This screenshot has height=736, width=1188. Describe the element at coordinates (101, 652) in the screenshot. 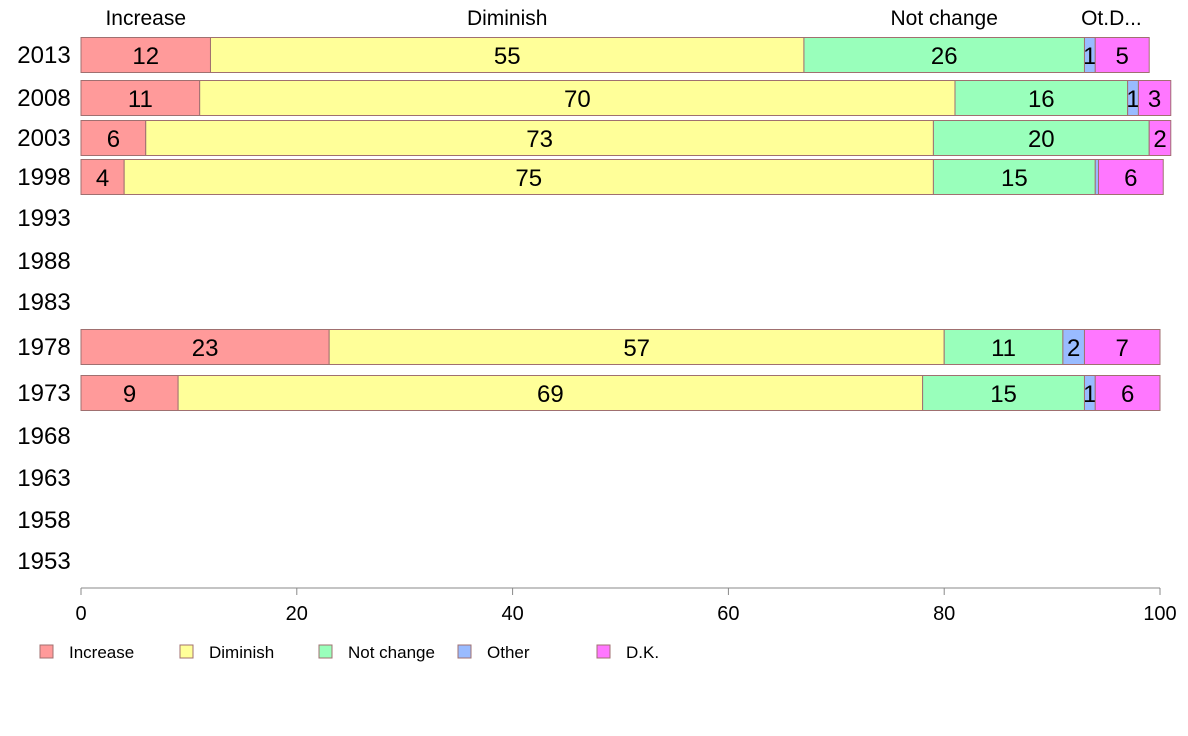

I see `legend-label: Increase` at that location.